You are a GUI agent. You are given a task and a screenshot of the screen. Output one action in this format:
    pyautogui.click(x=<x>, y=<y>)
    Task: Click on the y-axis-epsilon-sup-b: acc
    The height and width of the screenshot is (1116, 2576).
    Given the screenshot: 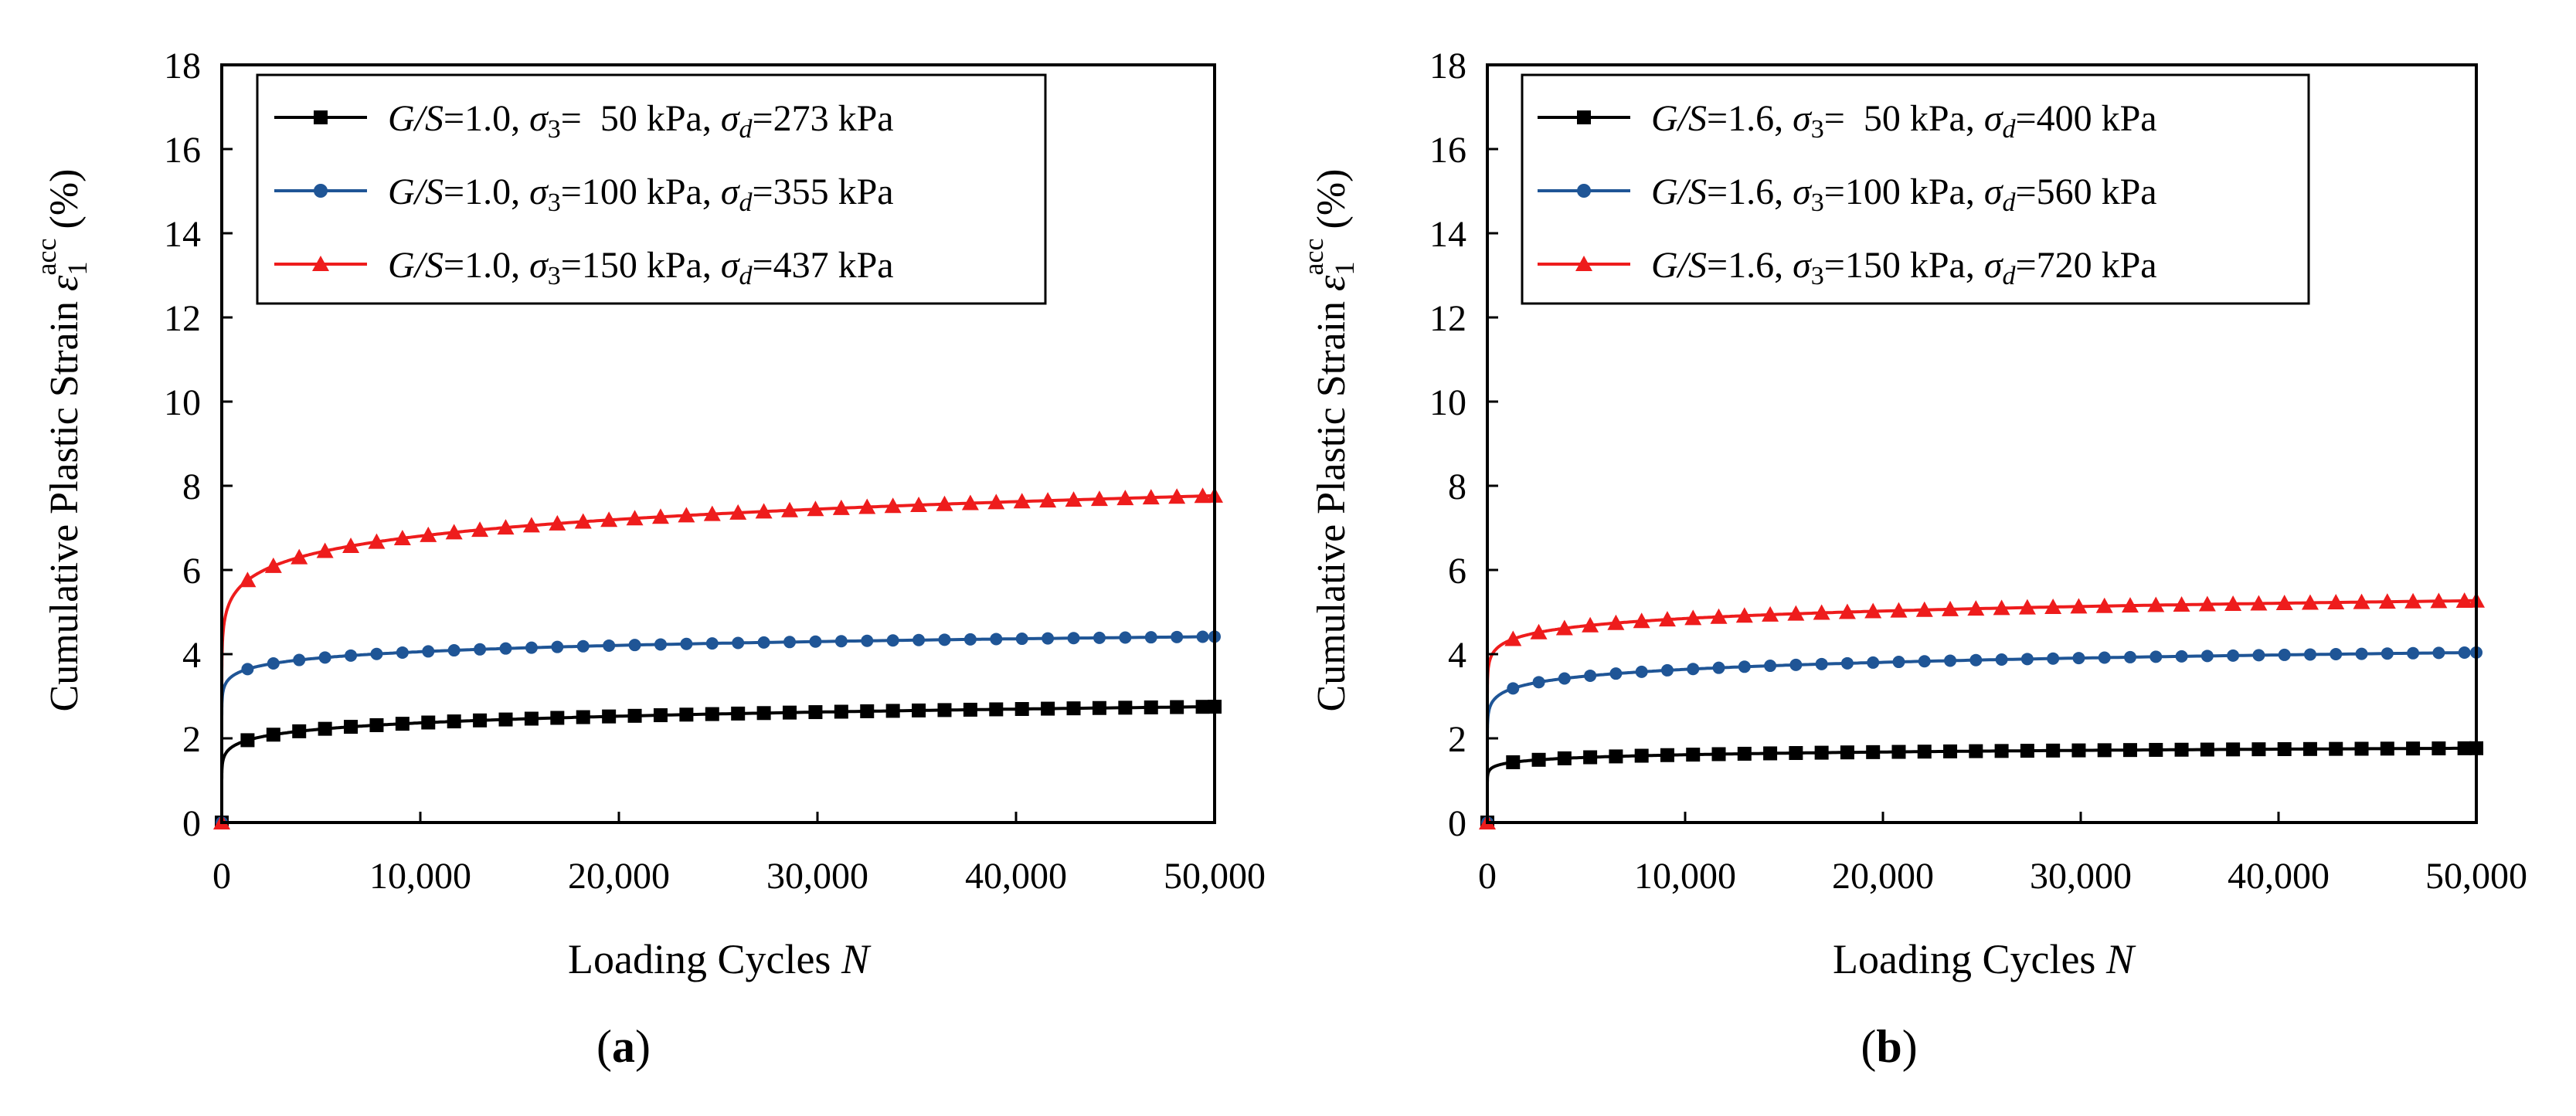 What is the action you would take?
    pyautogui.click(x=1313, y=257)
    